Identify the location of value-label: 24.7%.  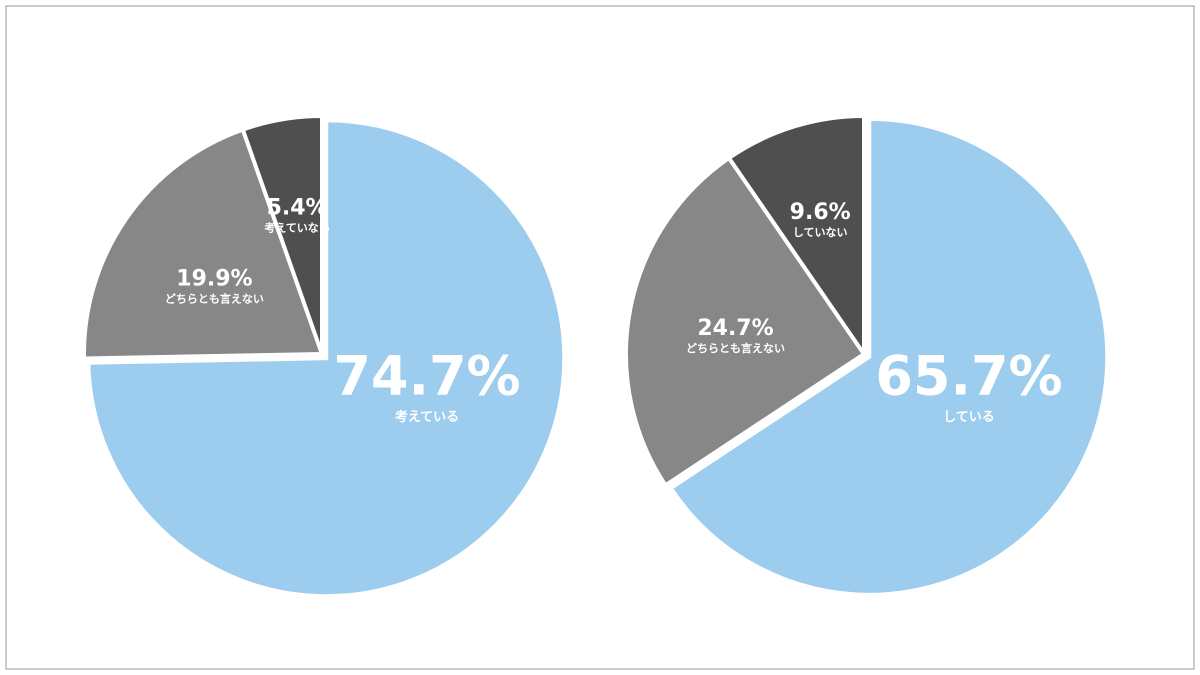
(735, 328).